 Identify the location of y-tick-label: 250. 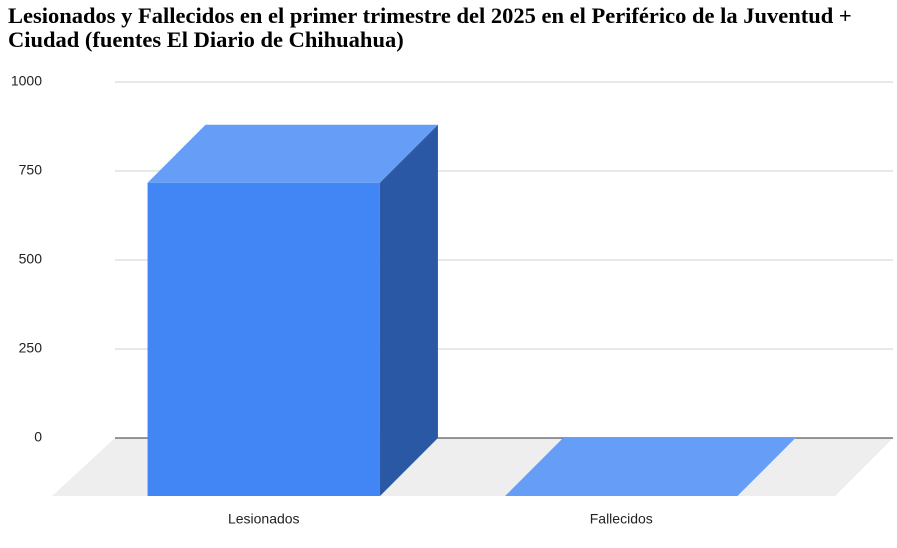
(31, 348).